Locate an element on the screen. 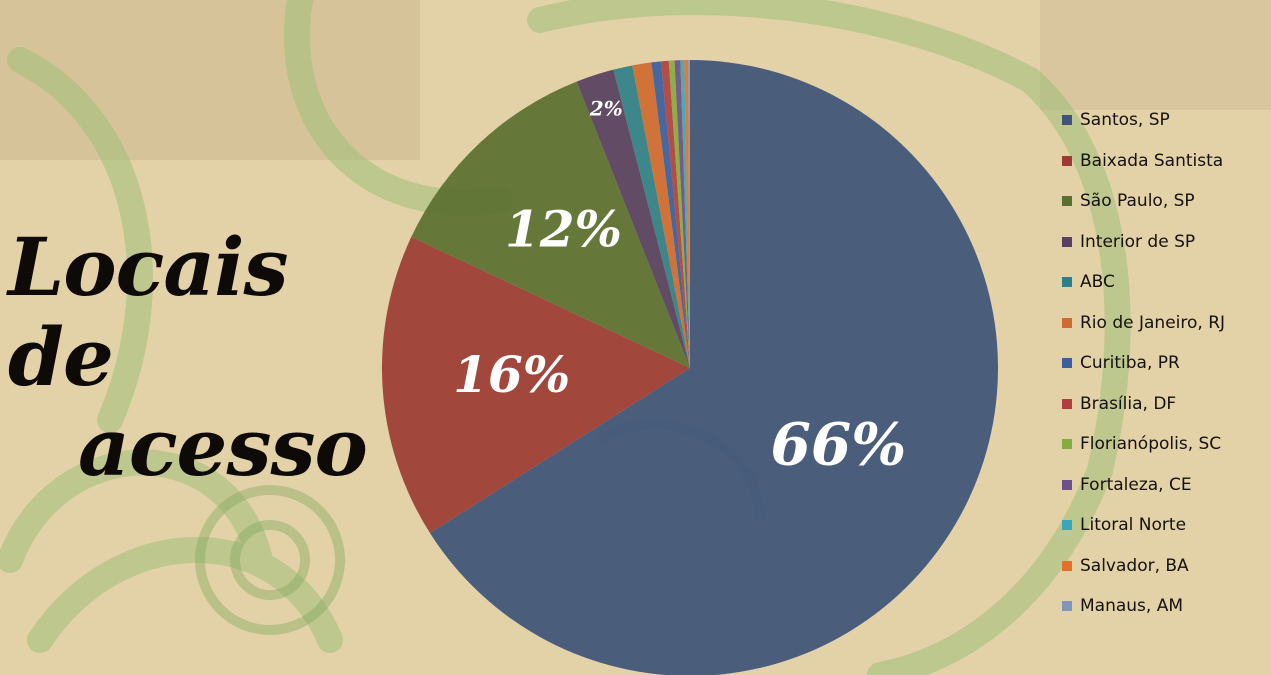  legend-item: Manaus, AM is located at coordinates (1164, 606).